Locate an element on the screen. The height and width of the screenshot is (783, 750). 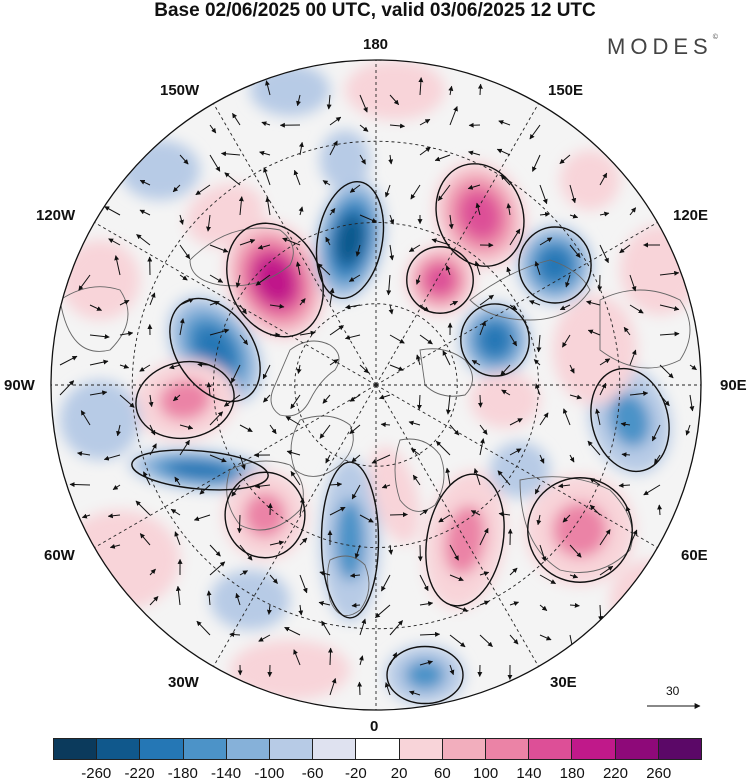
colorbar is located at coordinates (377, 749).